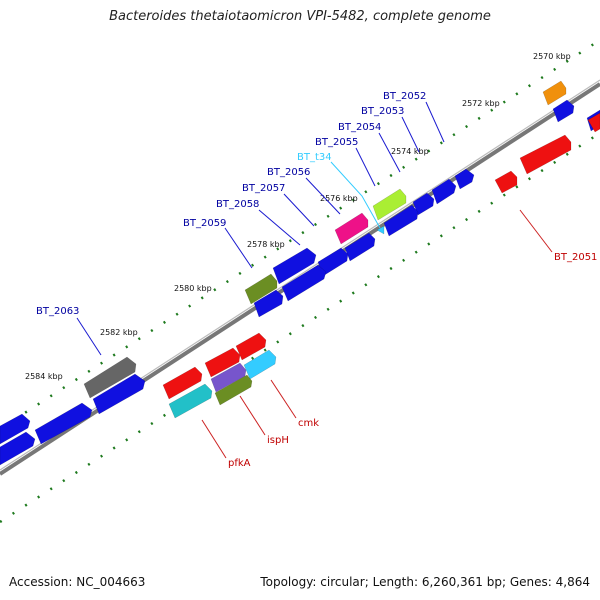 This screenshot has height=600, width=600. Describe the element at coordinates (266, 244) in the screenshot. I see `tick-label: 2578 kbp` at that location.